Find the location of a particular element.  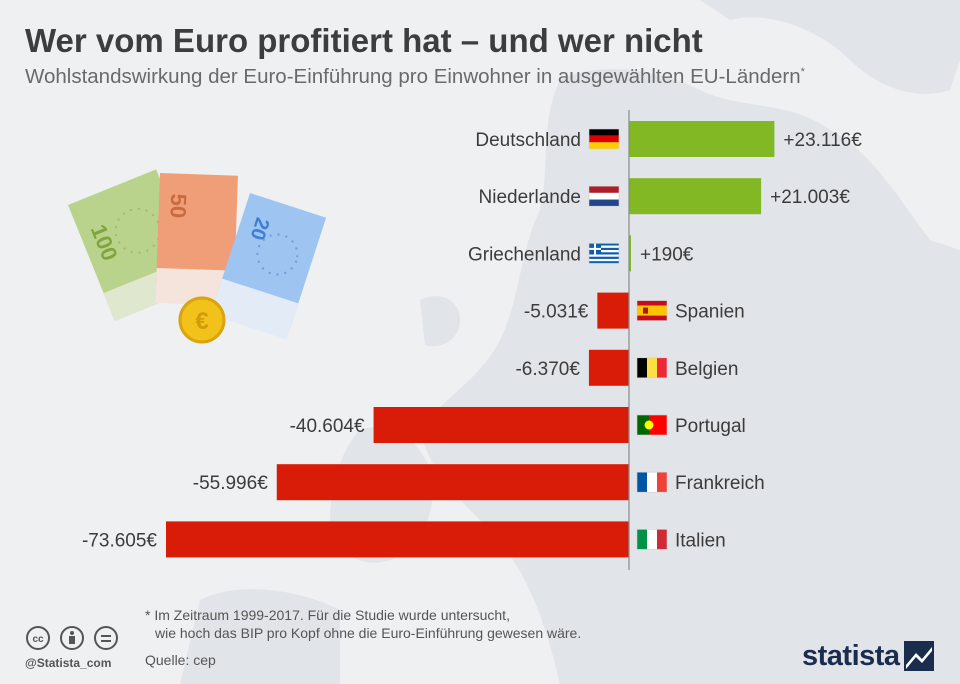

data-label: +21.003€ is located at coordinates (810, 197).